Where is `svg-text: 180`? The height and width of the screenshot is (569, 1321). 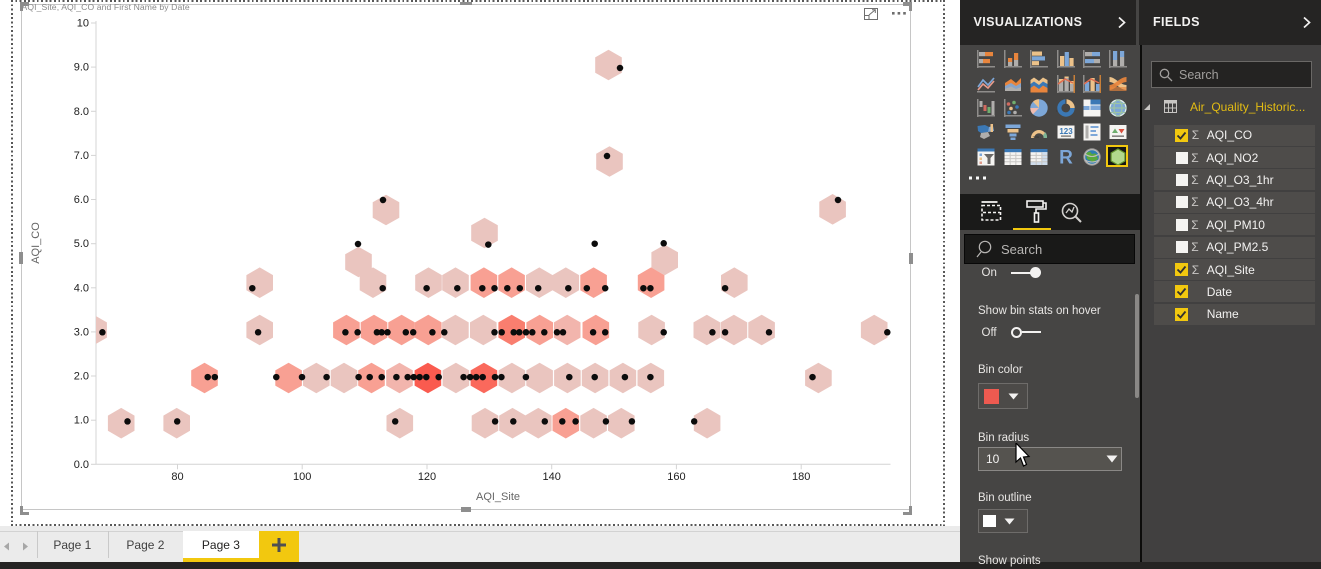
svg-text: 180 is located at coordinates (801, 477).